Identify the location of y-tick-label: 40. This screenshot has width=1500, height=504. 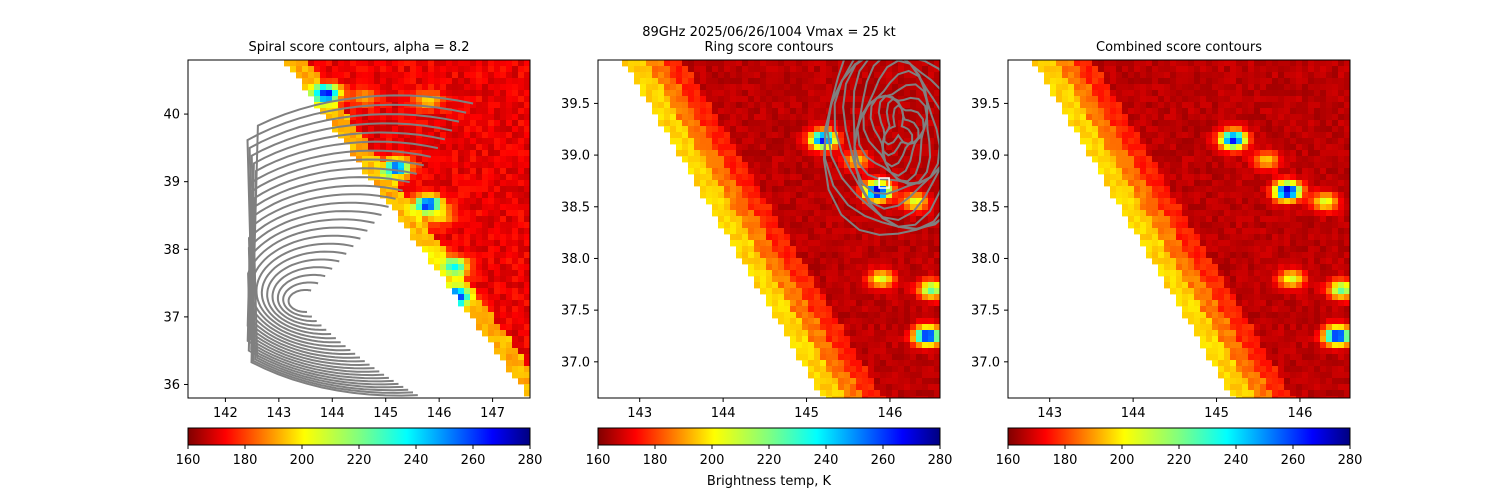
(171, 115).